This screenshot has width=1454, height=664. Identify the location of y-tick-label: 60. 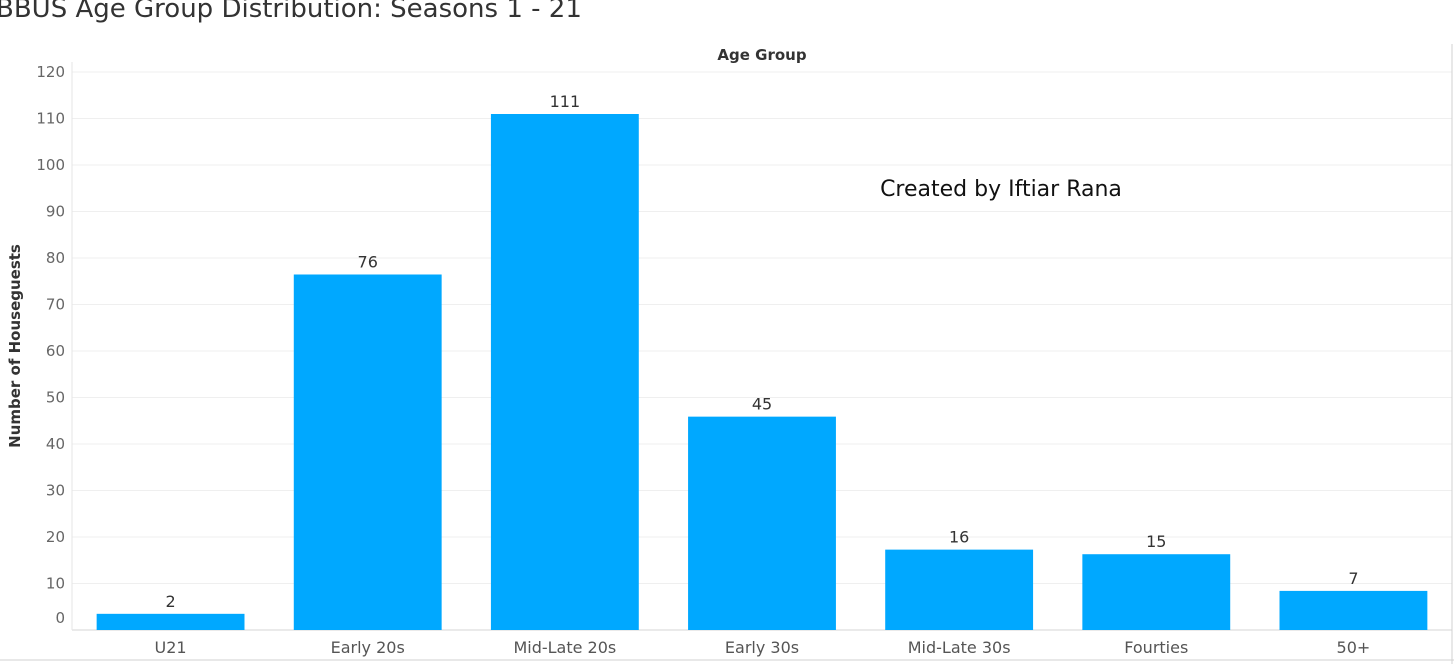
(55, 351).